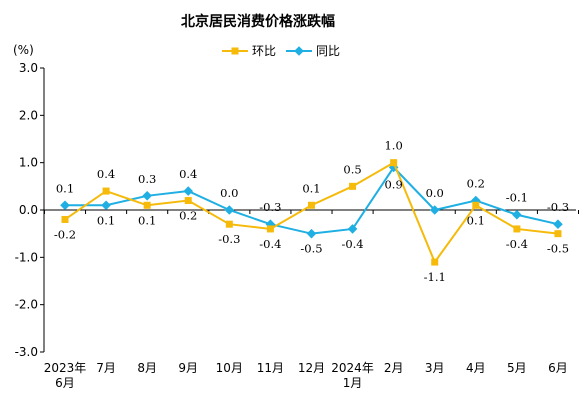 The height and width of the screenshot is (413, 586). Describe the element at coordinates (147, 179) in the screenshot. I see `data-label-yoy: 0.3` at that location.